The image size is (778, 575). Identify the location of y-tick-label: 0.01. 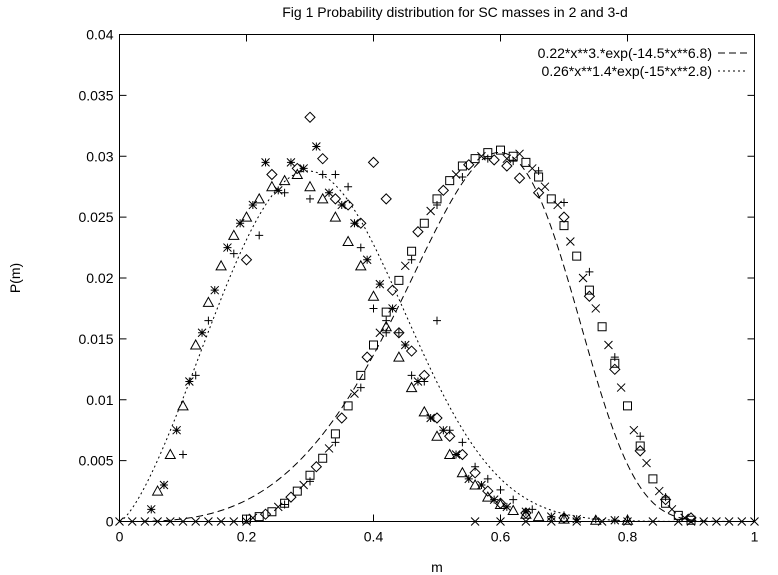
(99, 400).